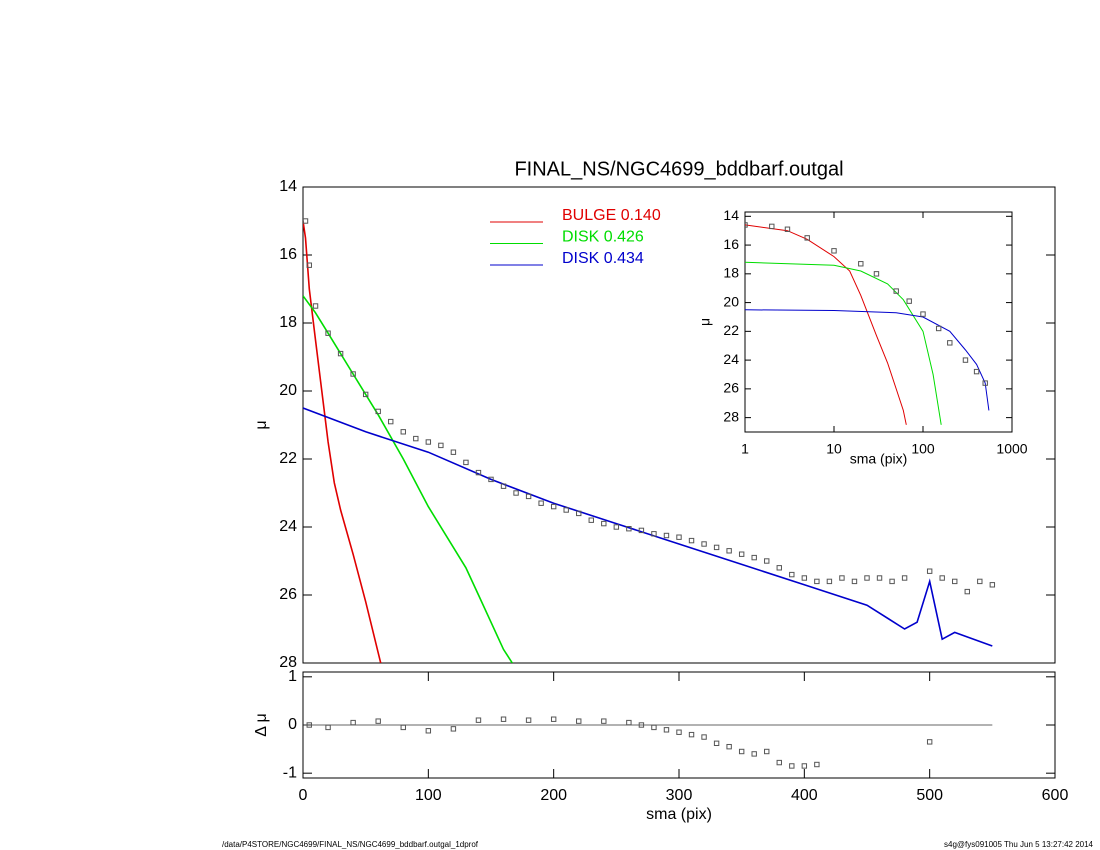 The width and height of the screenshot is (1100, 850). I want to click on x-tick-label: 100, so click(428, 795).